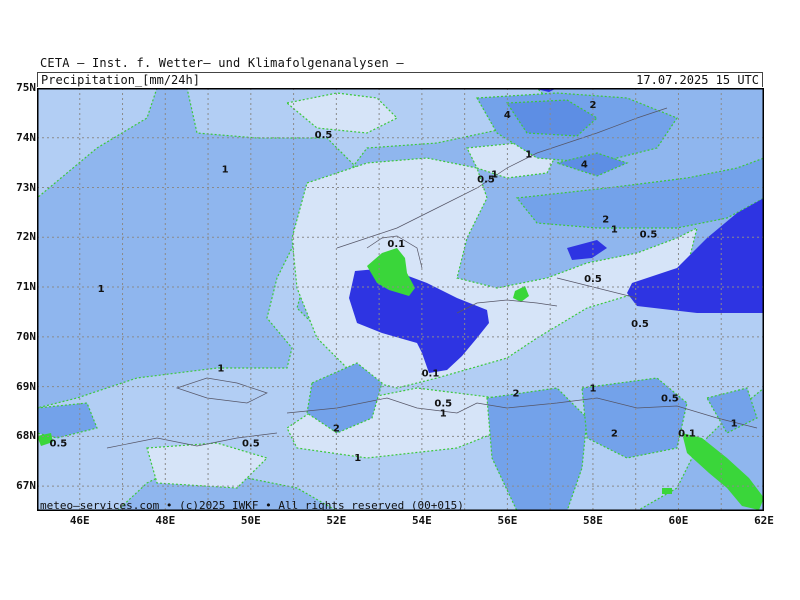 This screenshot has height=600, width=800. I want to click on parameter-label: Precipitation_[mm/24h], so click(120, 80).